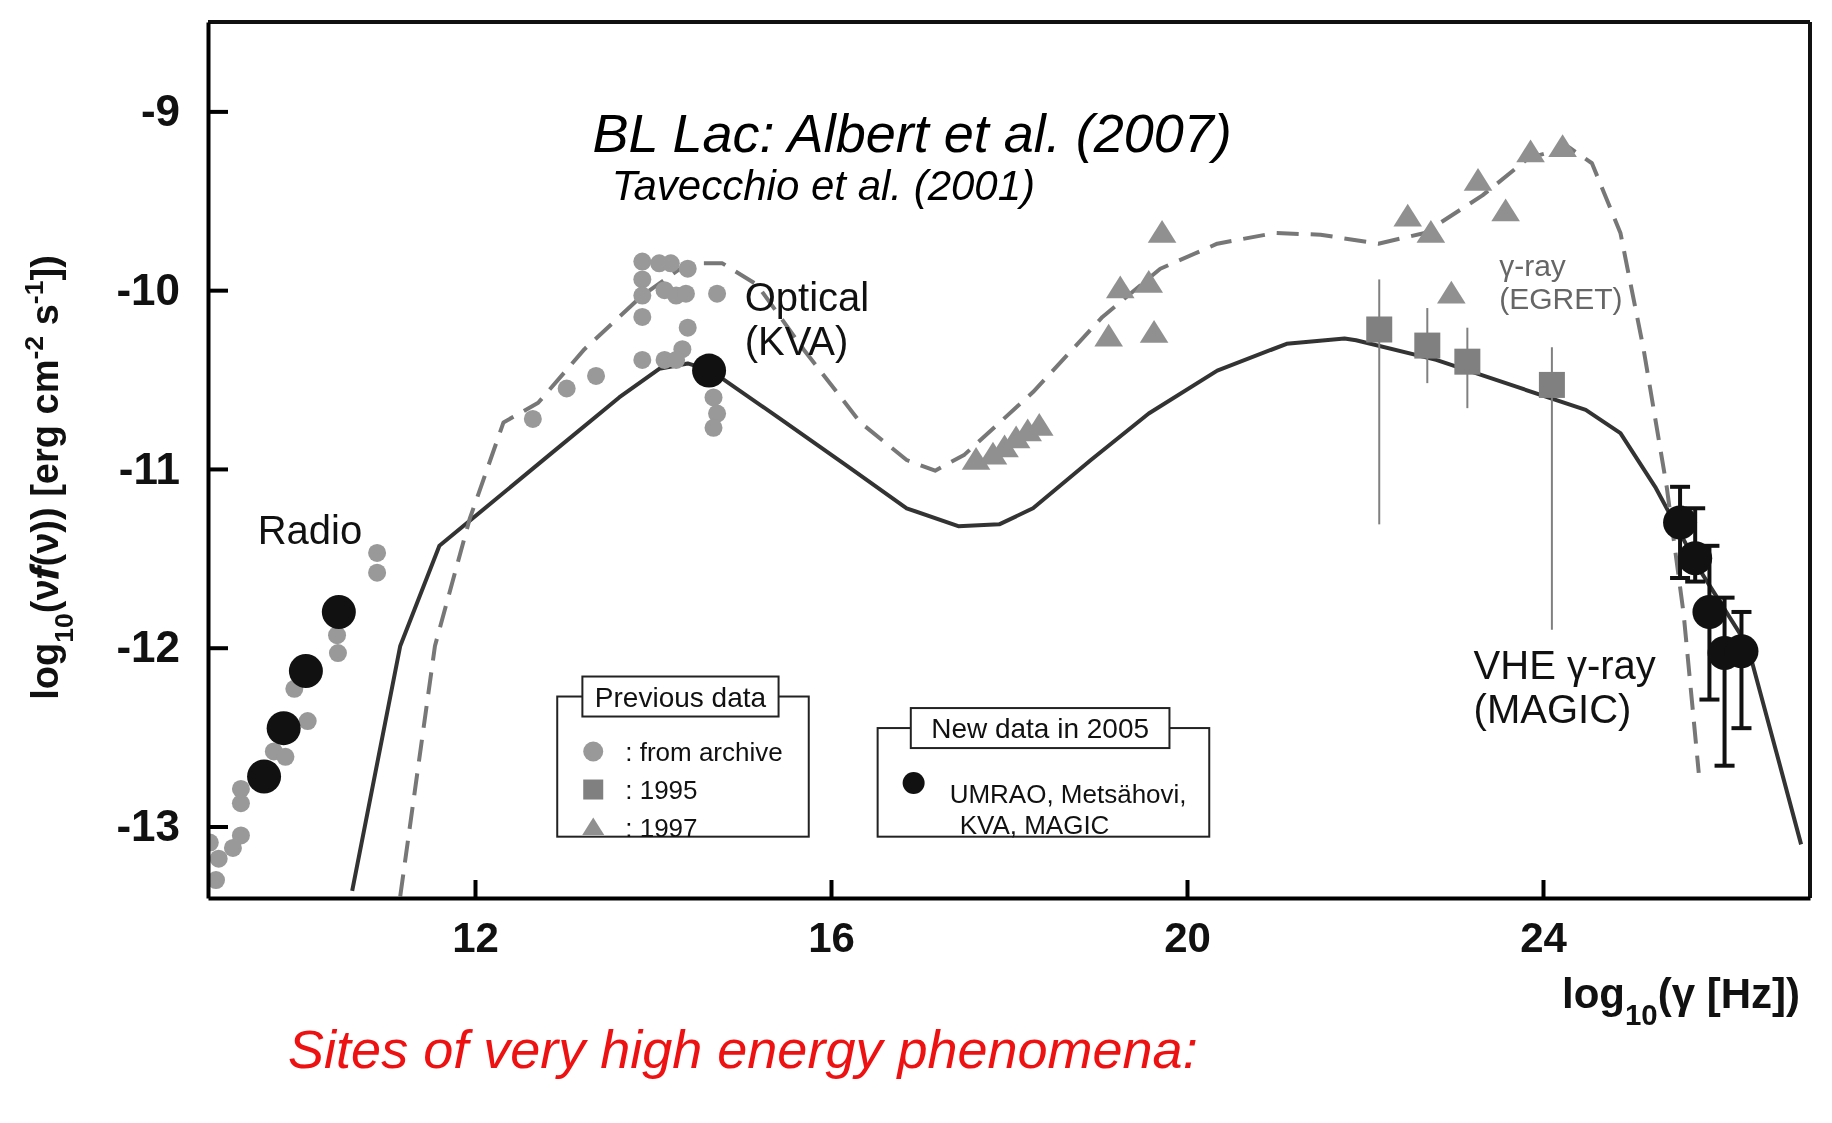 The width and height of the screenshot is (1832, 1123). I want to click on y-tick-label: -9, so click(160, 110).